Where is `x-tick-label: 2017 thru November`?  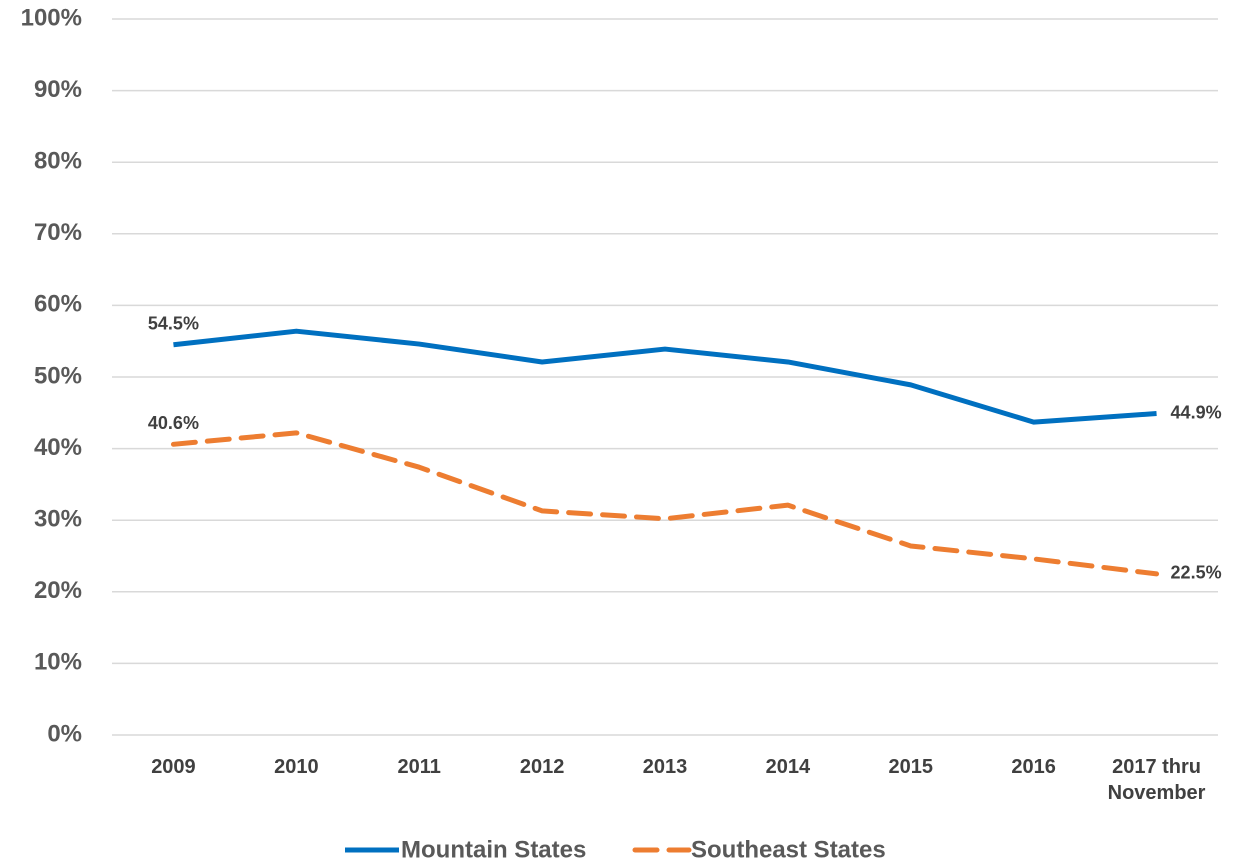
x-tick-label: 2017 thru November is located at coordinates (1156, 780).